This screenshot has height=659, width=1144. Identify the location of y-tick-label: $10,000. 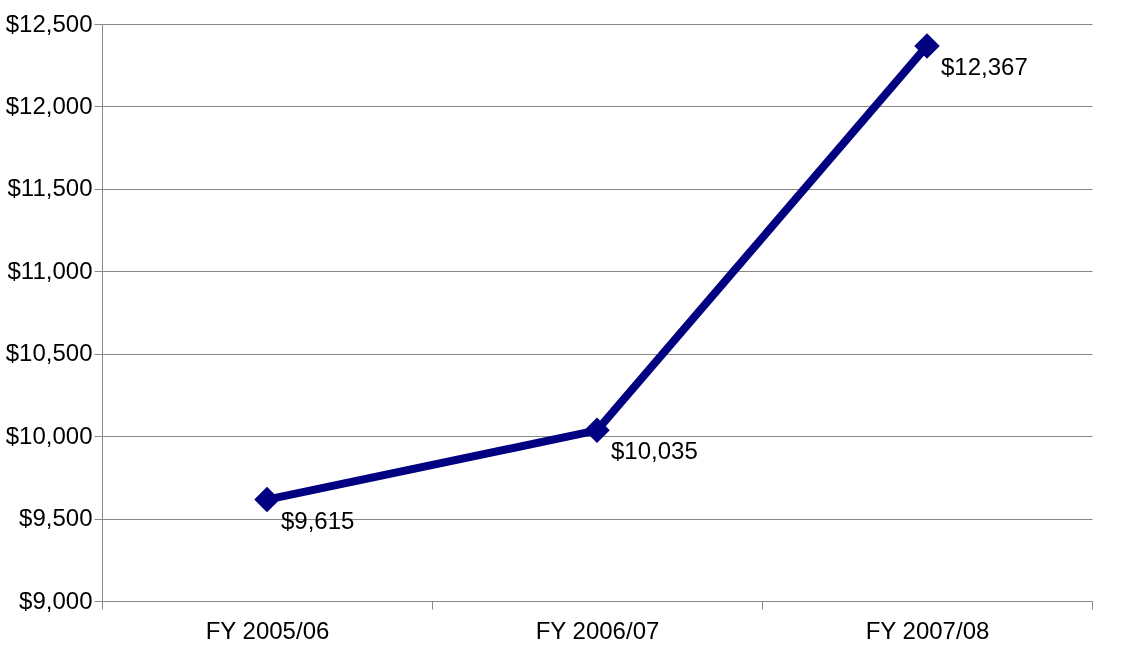
(49, 435).